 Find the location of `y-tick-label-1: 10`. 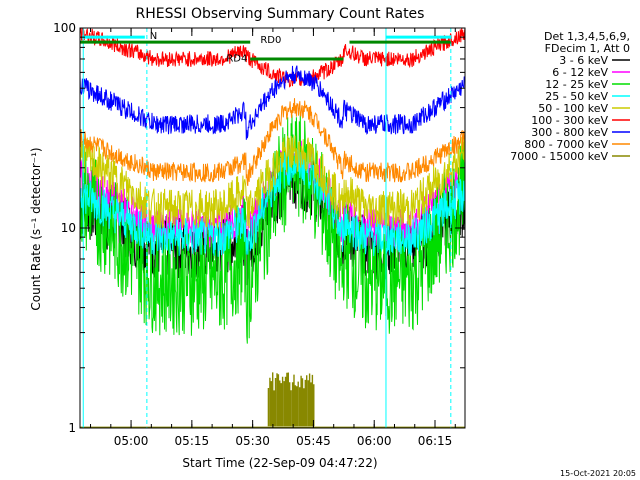

y-tick-label-1: 10 is located at coordinates (68, 228).